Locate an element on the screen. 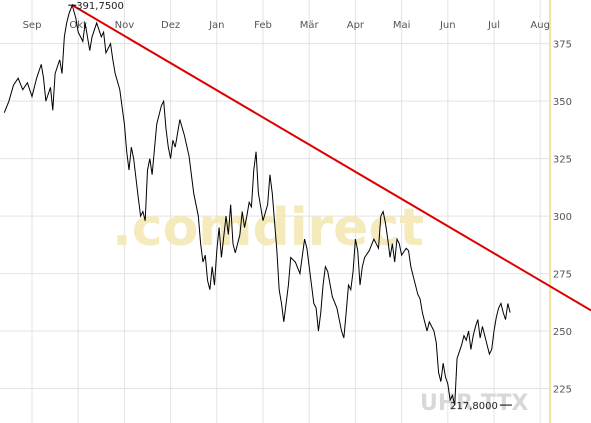 This screenshot has width=591, height=423. x-tick-label: Sep is located at coordinates (32, 25).